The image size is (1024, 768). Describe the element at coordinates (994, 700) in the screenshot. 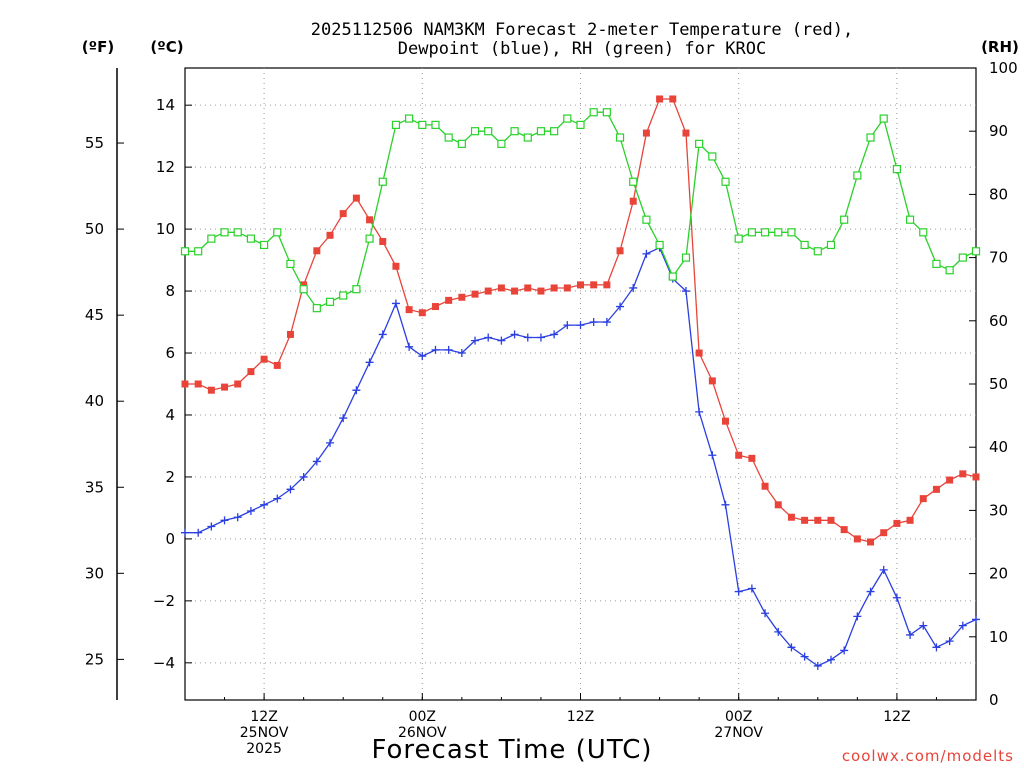

I see `rh-tick-label: 0` at that location.